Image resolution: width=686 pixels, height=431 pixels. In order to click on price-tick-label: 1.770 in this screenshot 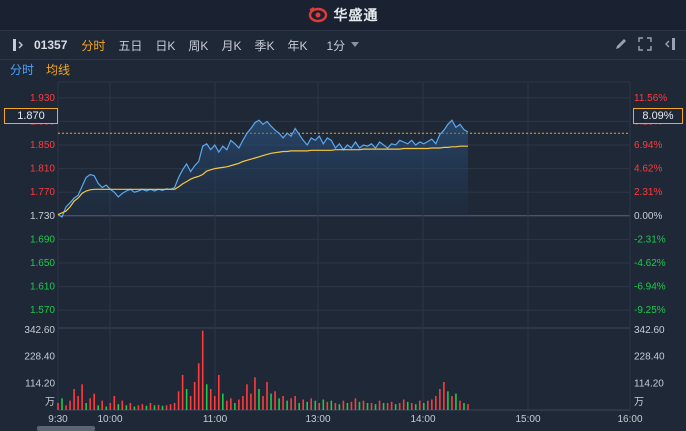, I will do `click(42, 192)`.